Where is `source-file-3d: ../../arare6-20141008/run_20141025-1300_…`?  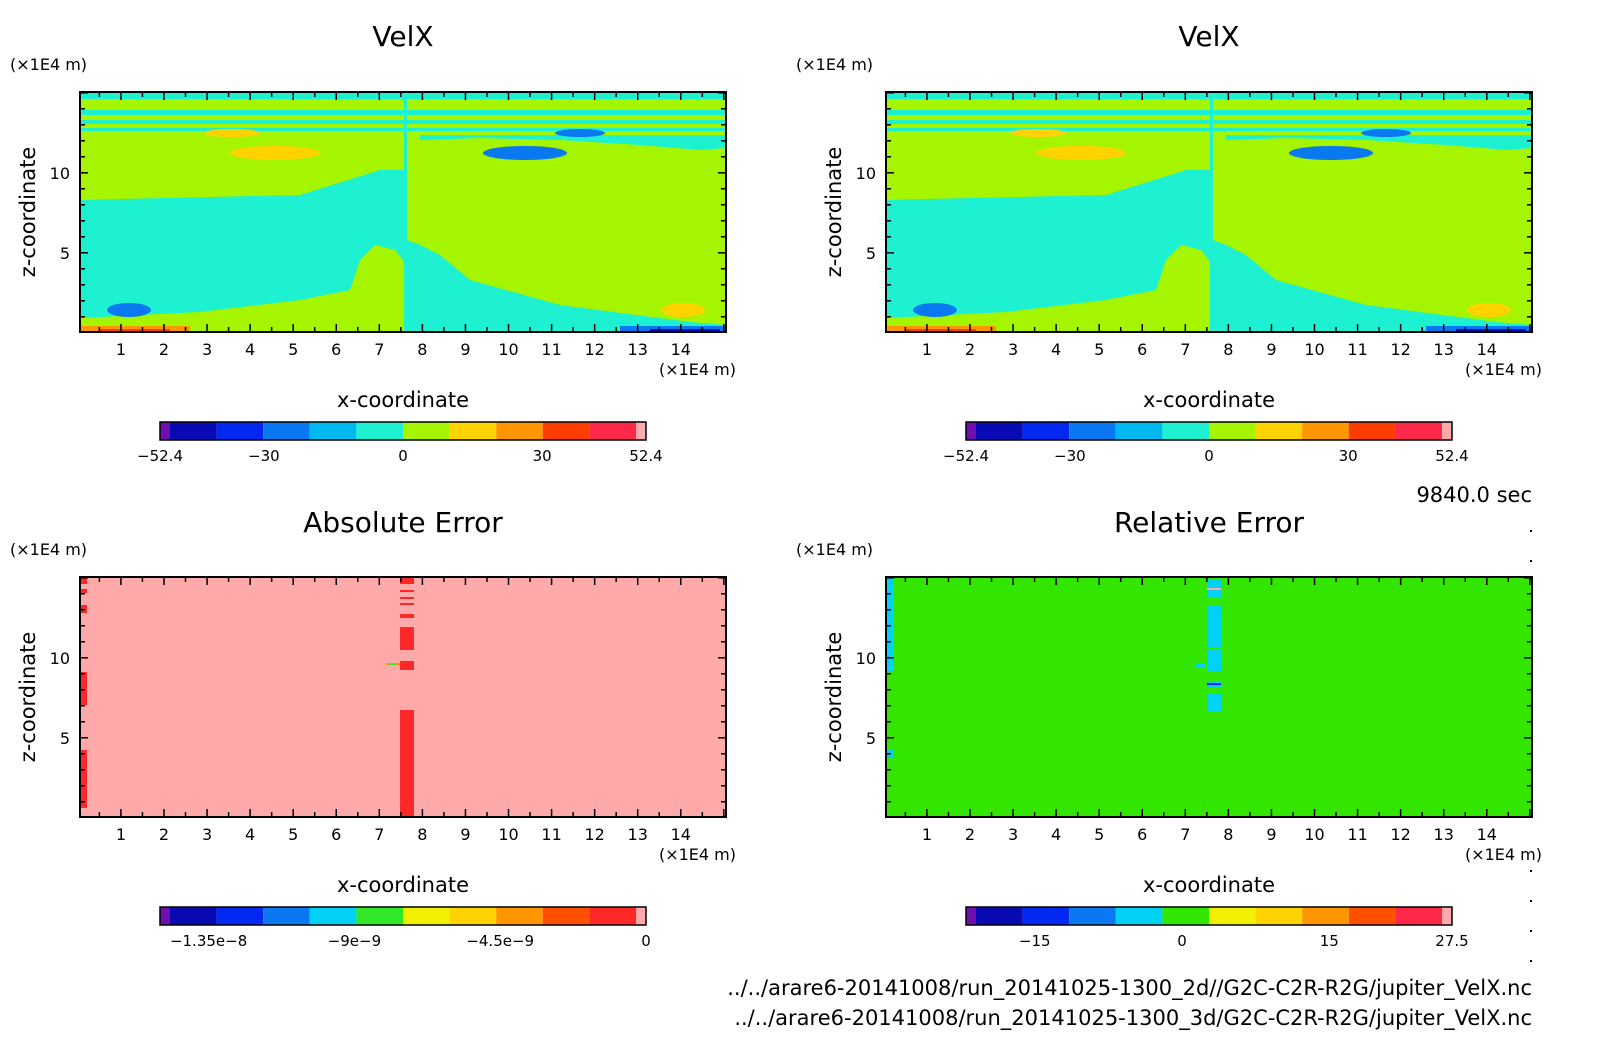
source-file-3d: ../../arare6-20141008/run_20141025-1300_… is located at coordinates (1133, 1018).